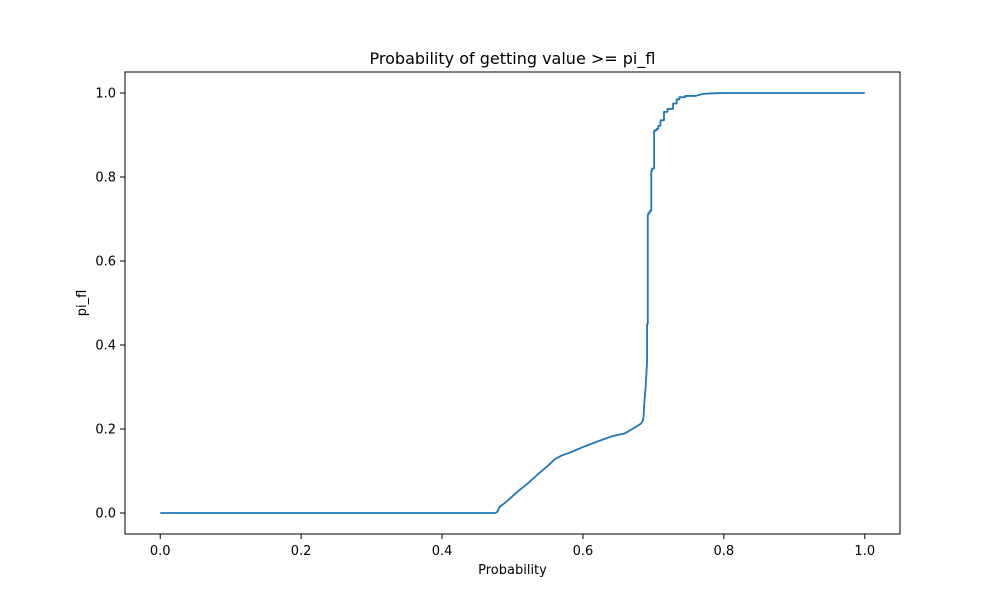 This screenshot has height=600, width=1000. What do you see at coordinates (864, 551) in the screenshot?
I see `x-tick-label: 1.0` at bounding box center [864, 551].